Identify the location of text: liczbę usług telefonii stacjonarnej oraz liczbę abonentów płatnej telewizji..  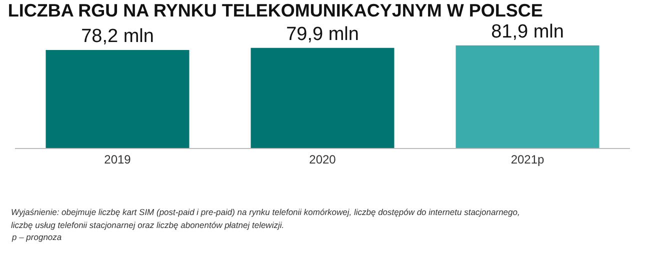
(147, 225).